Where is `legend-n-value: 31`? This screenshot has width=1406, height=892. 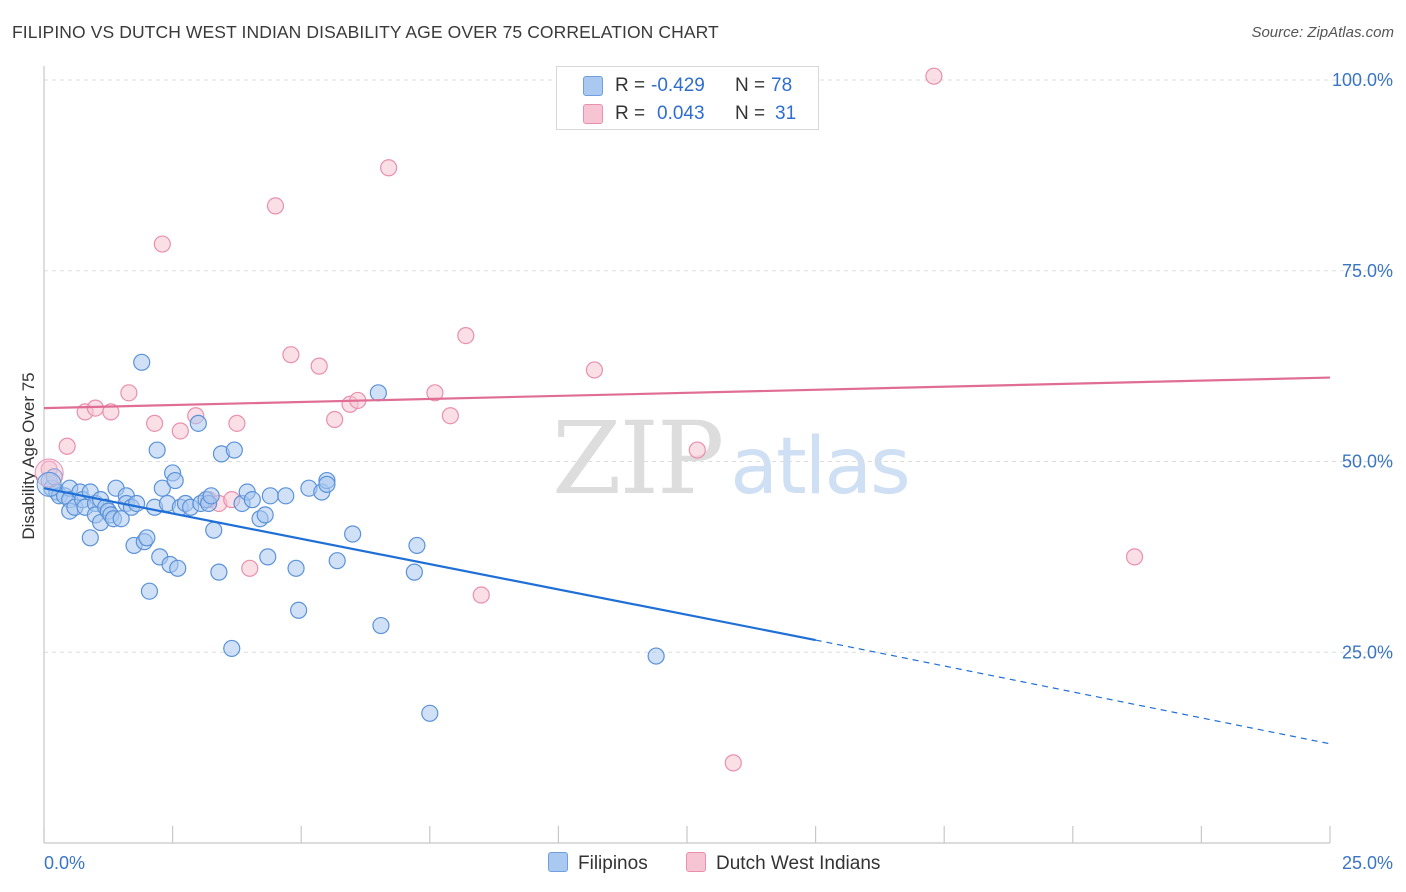
legend-n-value: 31 is located at coordinates (786, 113).